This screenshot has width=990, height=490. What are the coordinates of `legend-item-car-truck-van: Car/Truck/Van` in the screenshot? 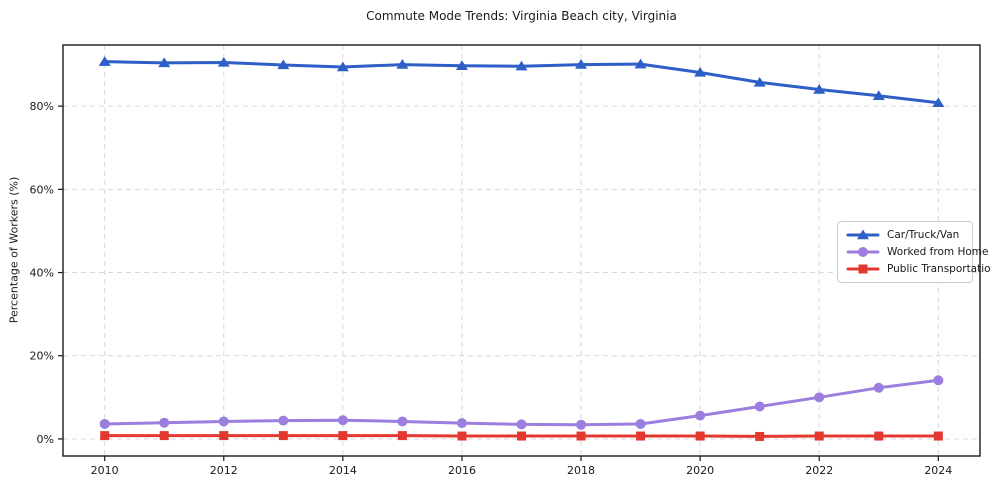 It's located at (905, 235).